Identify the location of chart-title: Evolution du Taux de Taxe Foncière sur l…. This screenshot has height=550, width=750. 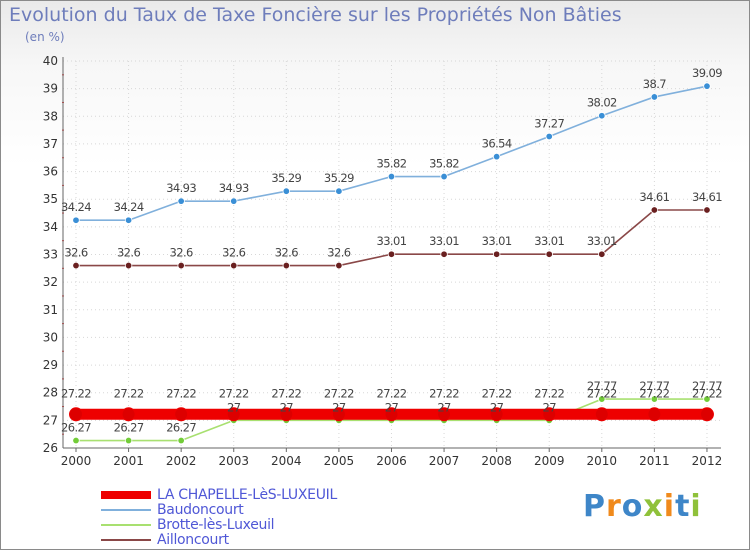
(315, 15).